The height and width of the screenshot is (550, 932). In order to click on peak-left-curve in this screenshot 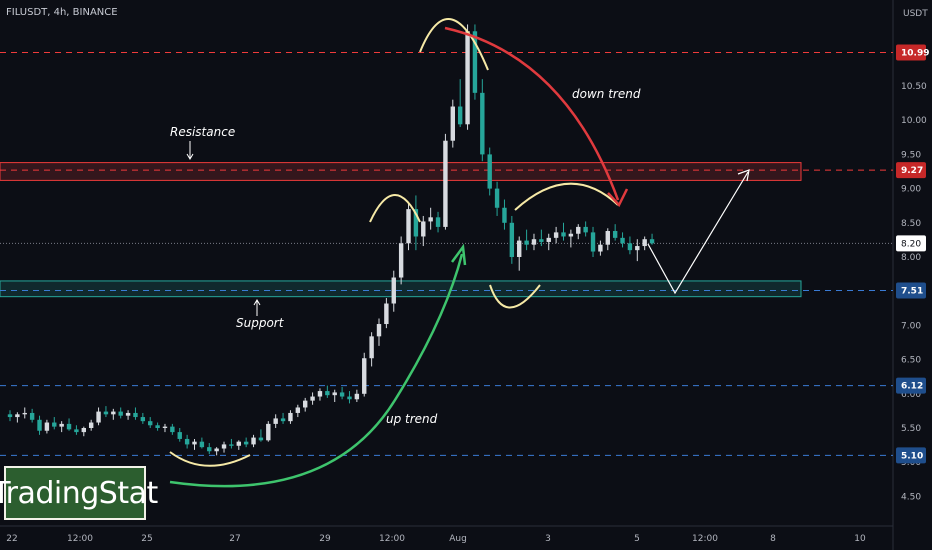, I will do `click(395, 208)`.